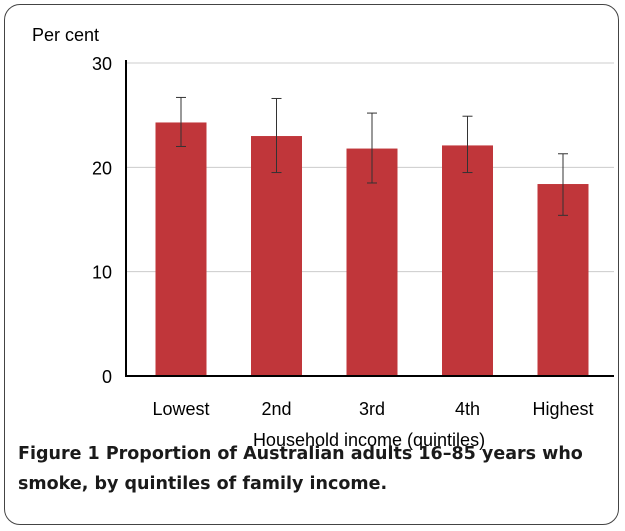 The height and width of the screenshot is (531, 625). Describe the element at coordinates (180, 409) in the screenshot. I see `x-tick-label-lowest: Lowest` at that location.